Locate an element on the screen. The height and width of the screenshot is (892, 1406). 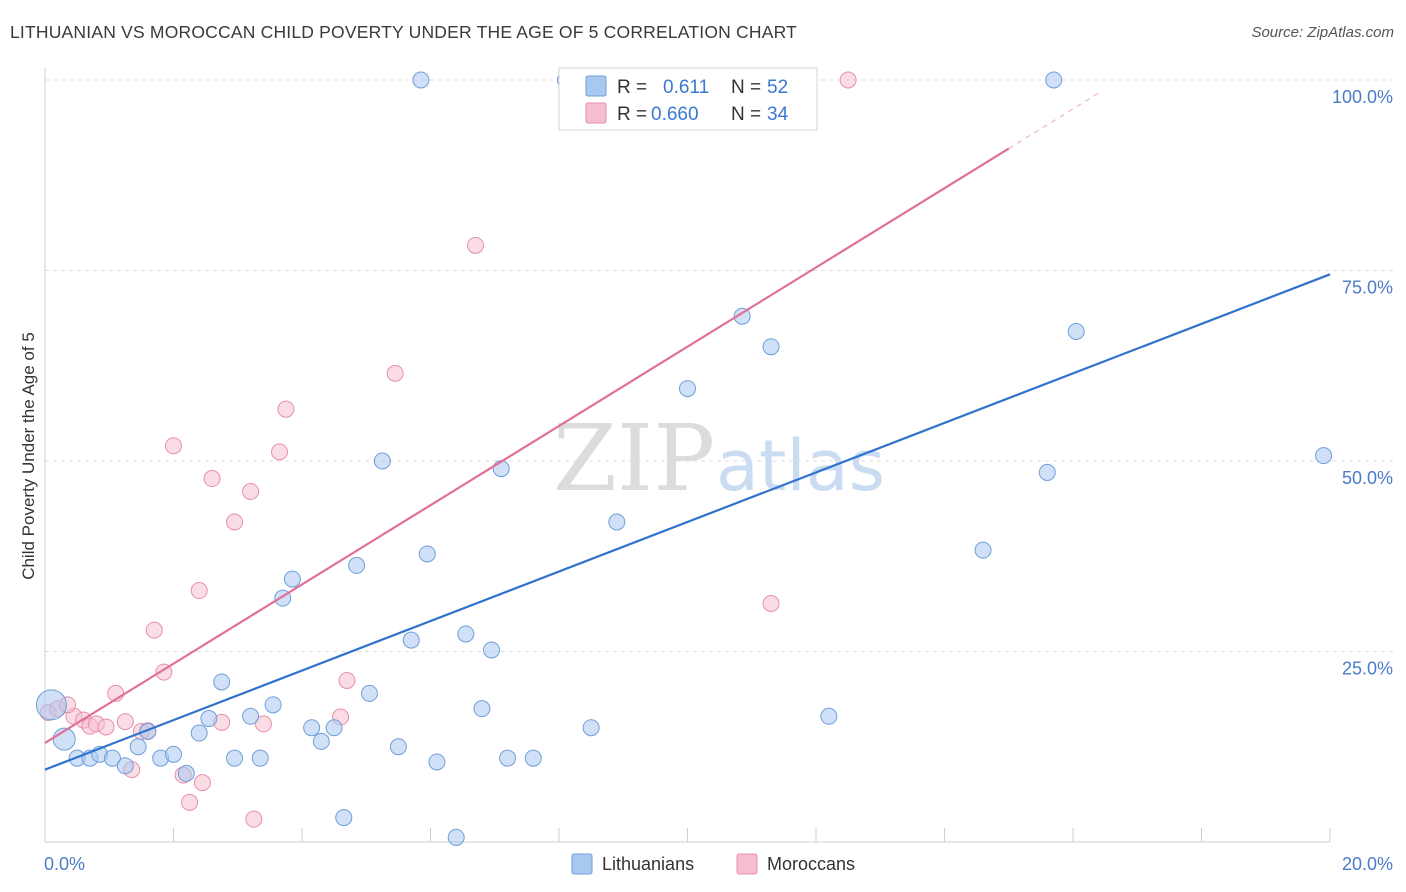
source-credit: Source: ZipAtlas.com is located at coordinates (1322, 32).